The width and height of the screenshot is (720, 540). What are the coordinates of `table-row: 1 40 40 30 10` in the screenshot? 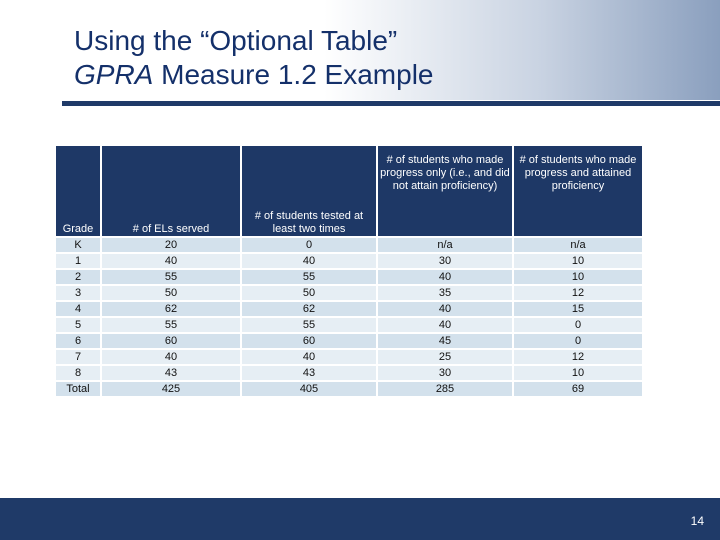 It's located at (349, 261).